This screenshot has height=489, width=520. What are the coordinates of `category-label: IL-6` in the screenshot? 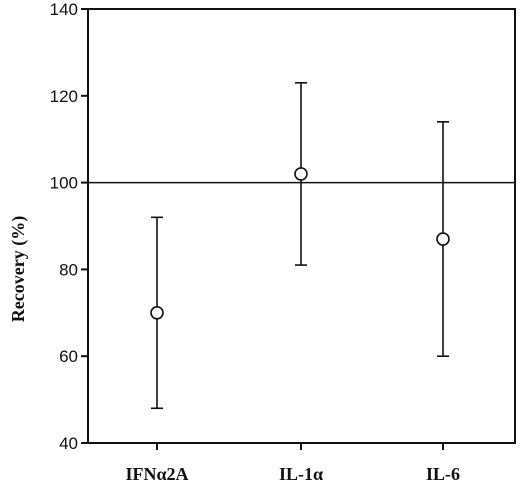 It's located at (443, 474).